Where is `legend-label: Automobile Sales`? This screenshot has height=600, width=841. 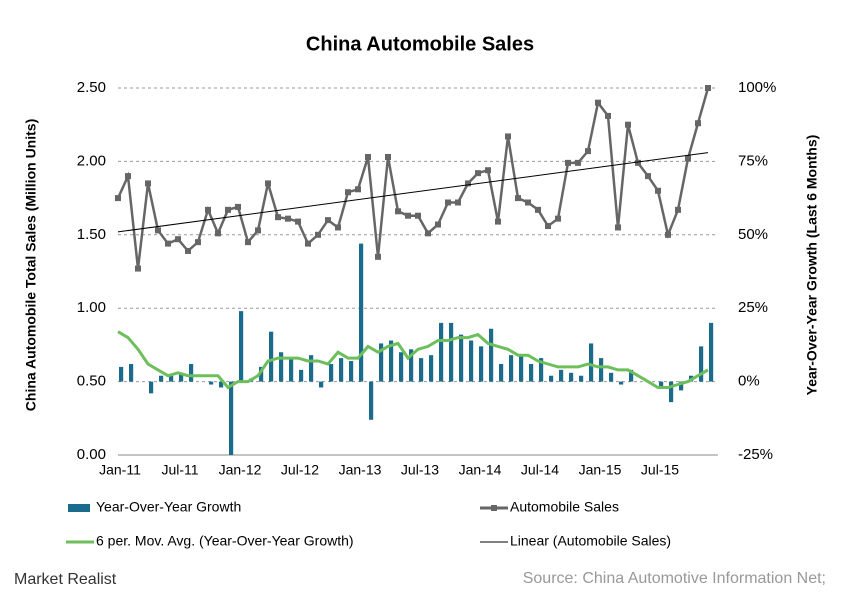
legend-label: Automobile Sales is located at coordinates (564, 507).